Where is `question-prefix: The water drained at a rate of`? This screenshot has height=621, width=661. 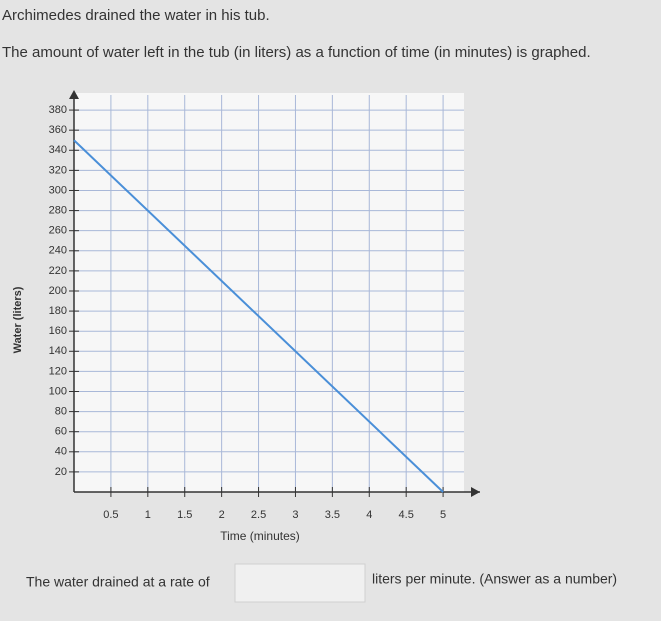
question-prefix: The water drained at a rate of is located at coordinates (118, 582).